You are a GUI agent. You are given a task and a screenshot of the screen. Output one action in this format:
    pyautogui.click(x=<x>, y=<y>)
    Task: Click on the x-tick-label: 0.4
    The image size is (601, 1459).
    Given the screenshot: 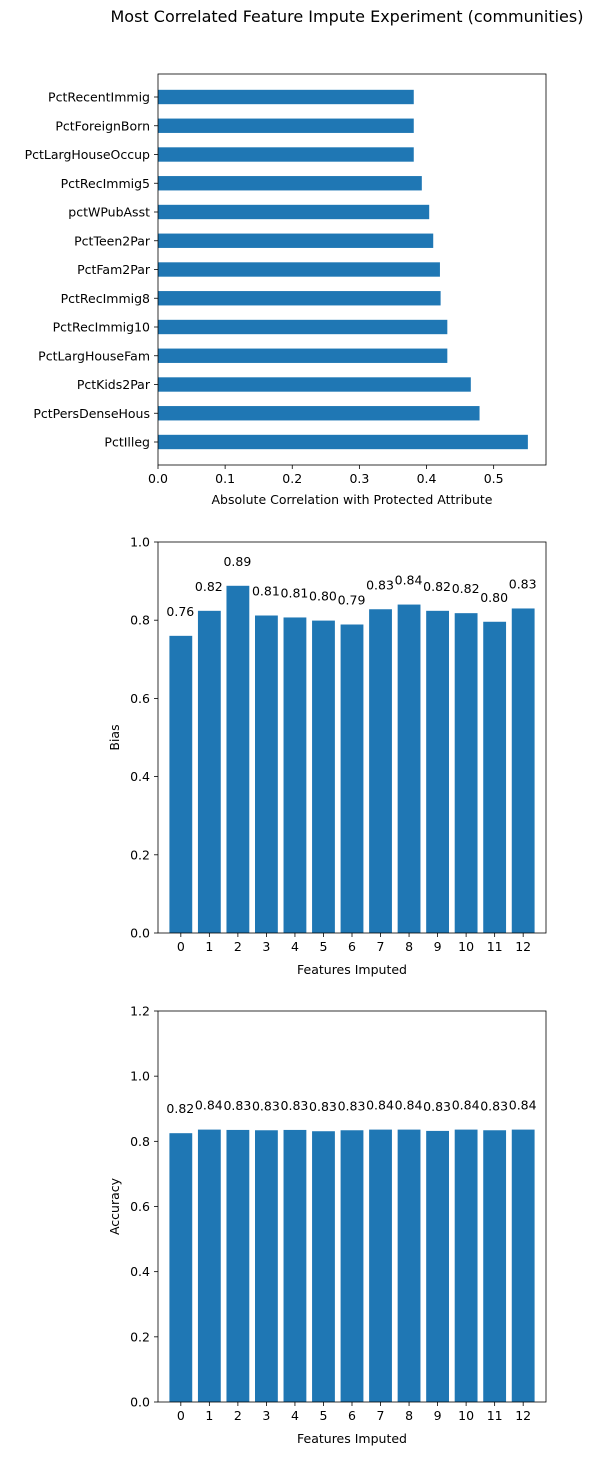 What is the action you would take?
    pyautogui.click(x=427, y=478)
    